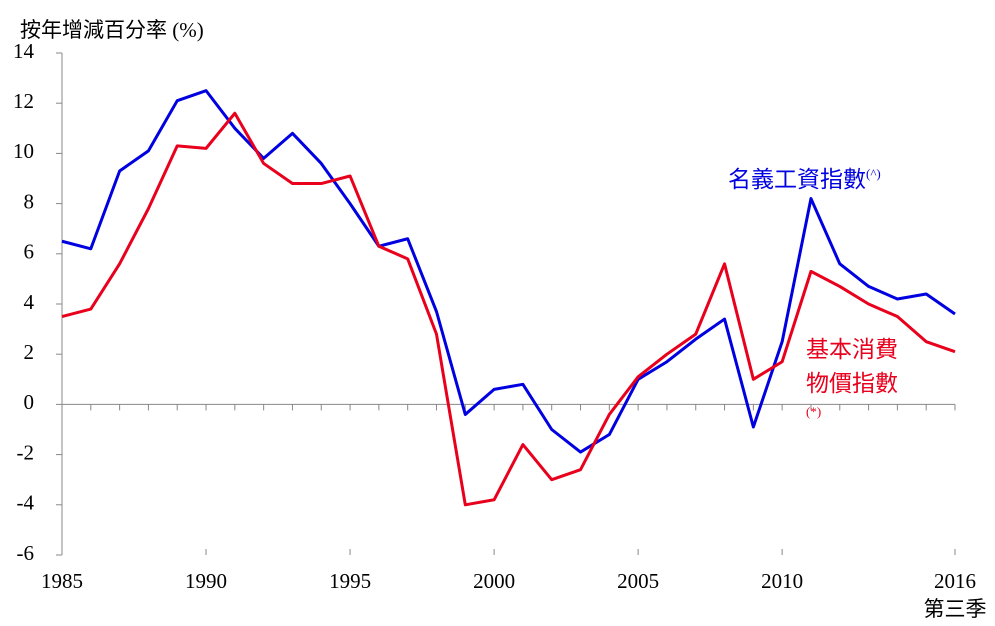  I want to click on x-tick-label: 1985, so click(62, 581).